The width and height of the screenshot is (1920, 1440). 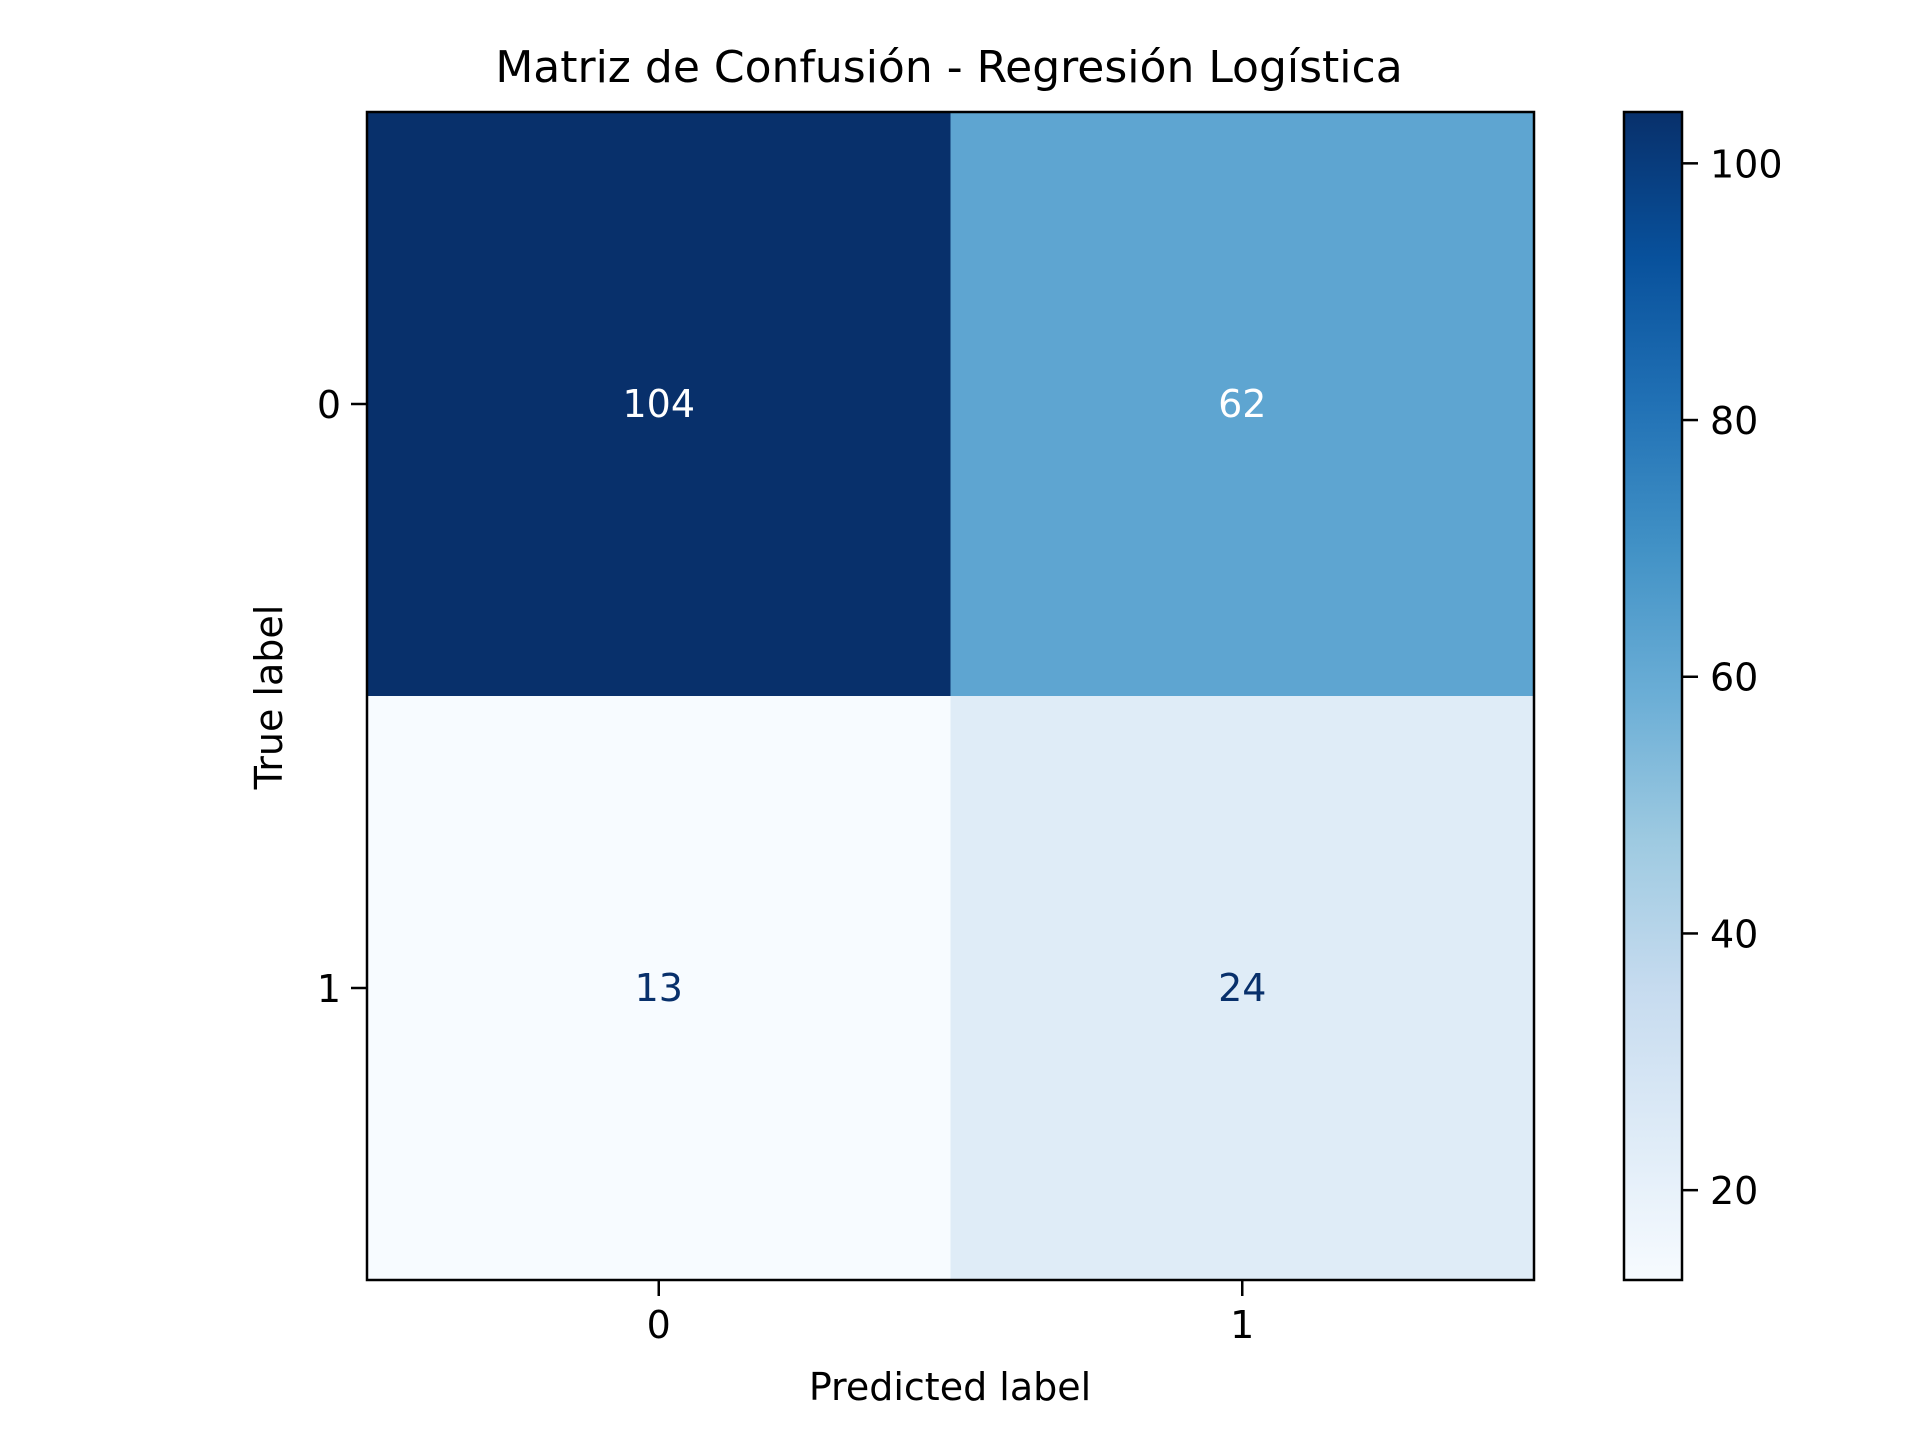 What do you see at coordinates (1734, 421) in the screenshot?
I see `colorbar-tick-label: 80` at bounding box center [1734, 421].